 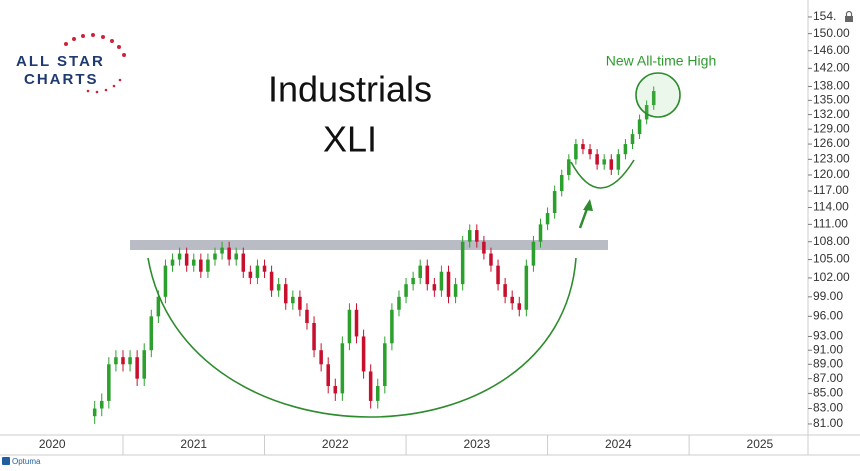 I want to click on footer: Optuma, so click(x=26, y=461).